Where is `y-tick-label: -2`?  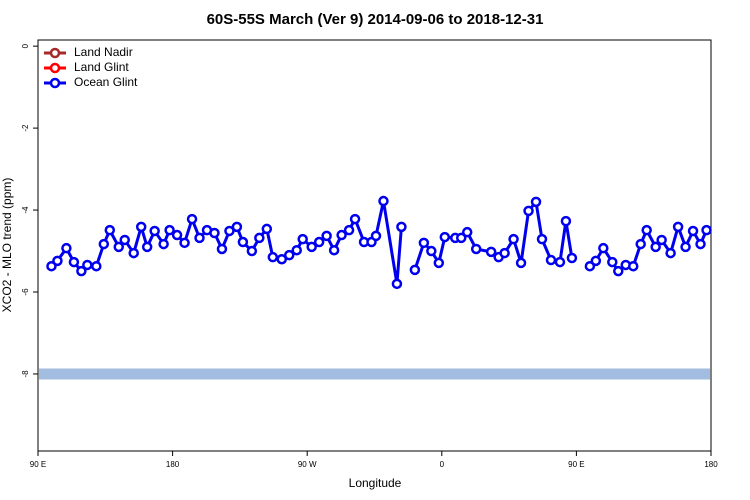 y-tick-label: -2 is located at coordinates (25, 128).